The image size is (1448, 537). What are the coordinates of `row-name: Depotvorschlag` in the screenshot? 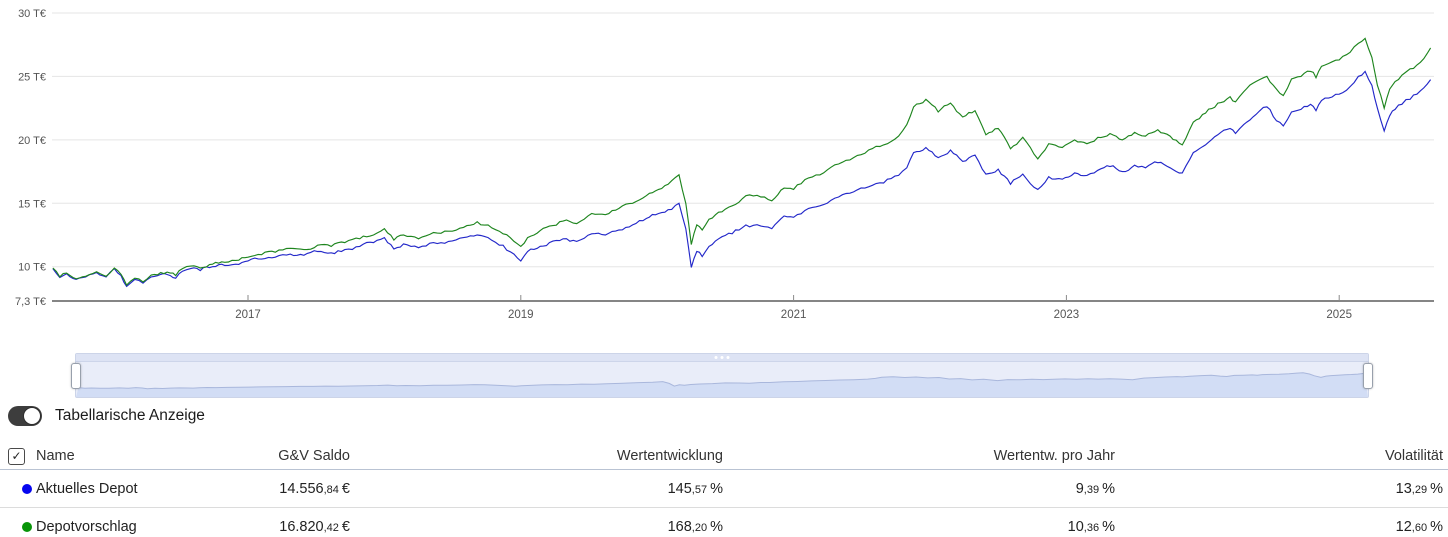 It's located at (86, 527).